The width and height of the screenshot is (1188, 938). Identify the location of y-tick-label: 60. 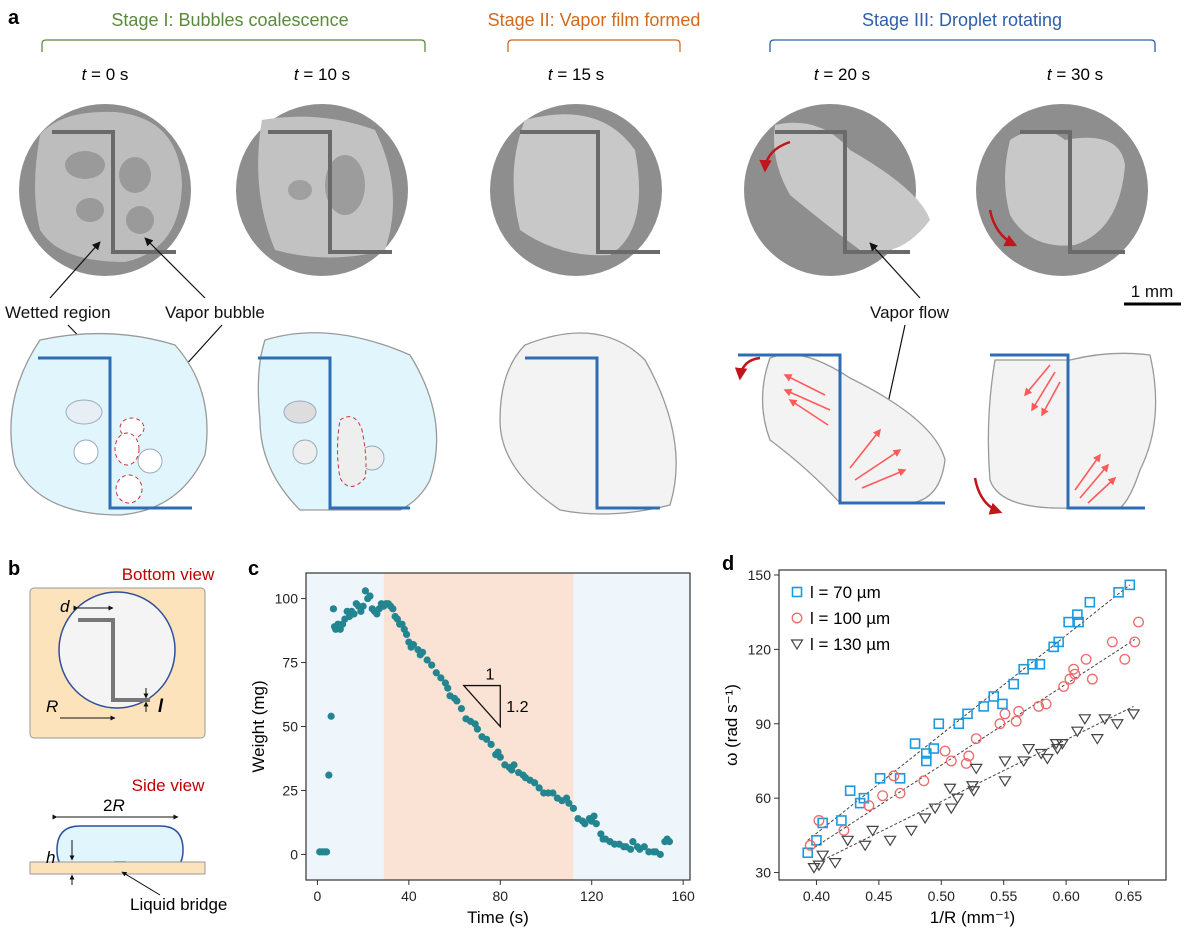
(763, 798).